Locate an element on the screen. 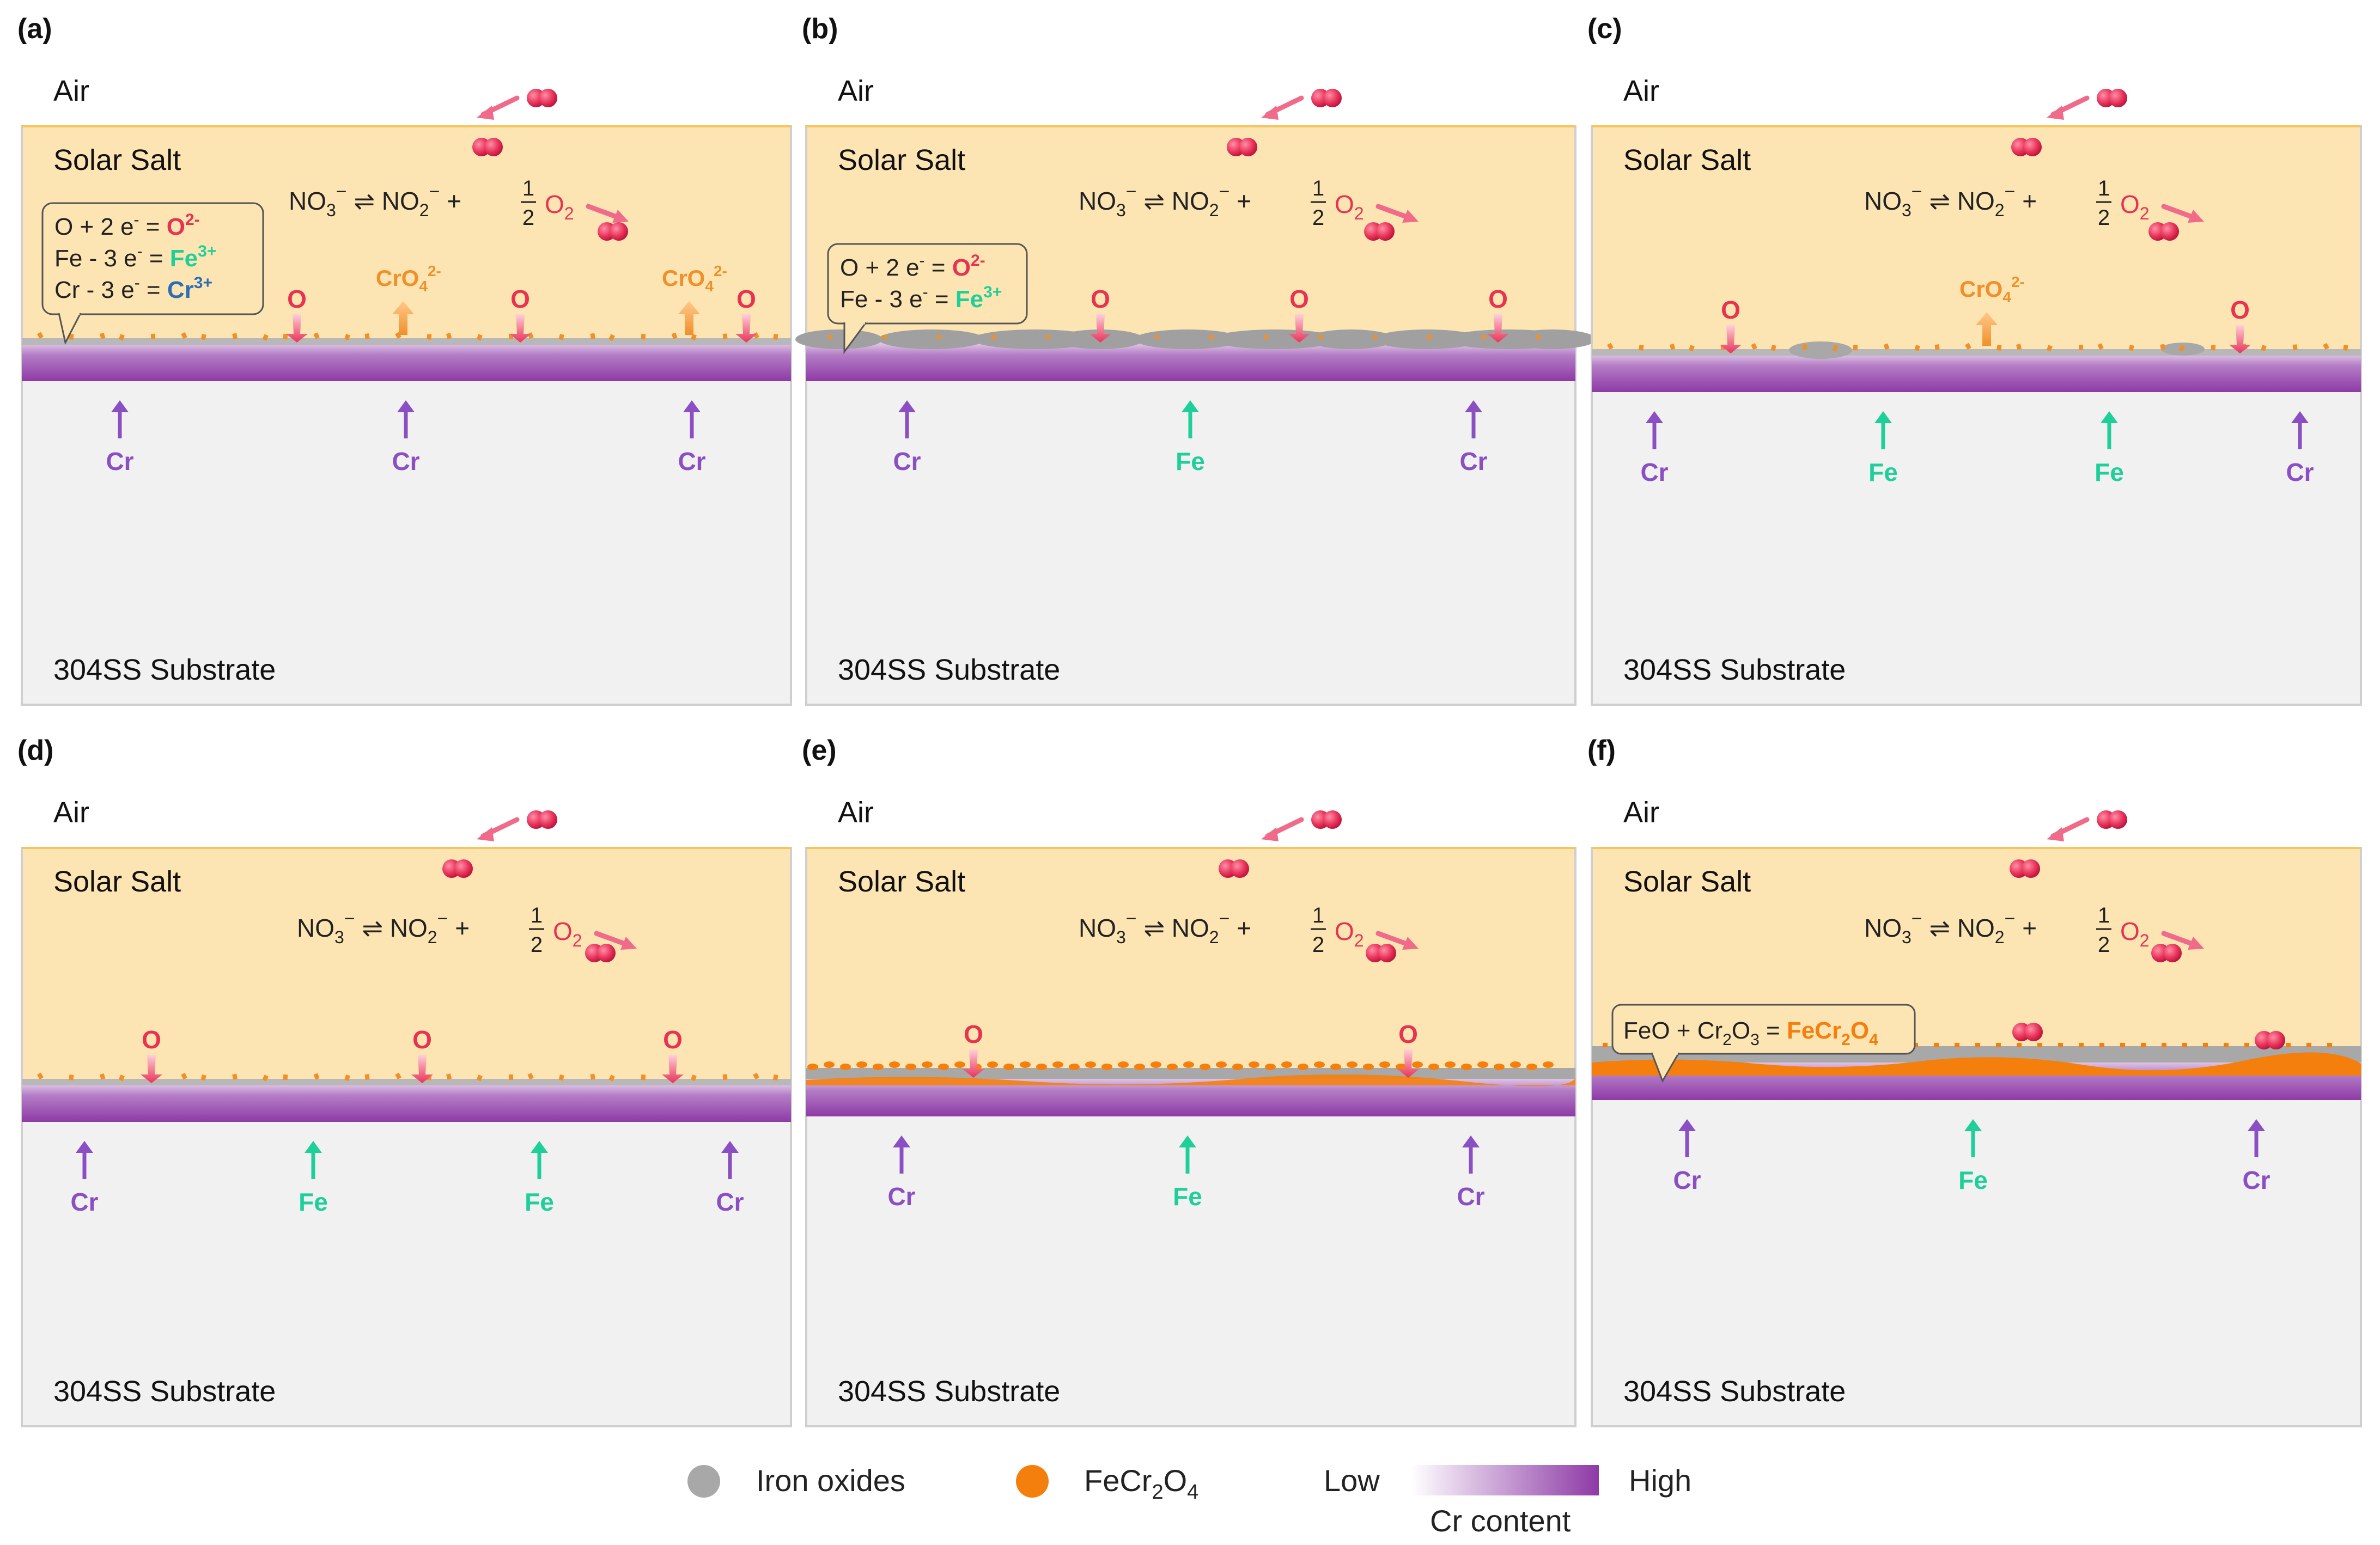 The height and width of the screenshot is (1545, 2380). svg-text: Fe - 3 e- = Fe3+ is located at coordinates (135, 257).